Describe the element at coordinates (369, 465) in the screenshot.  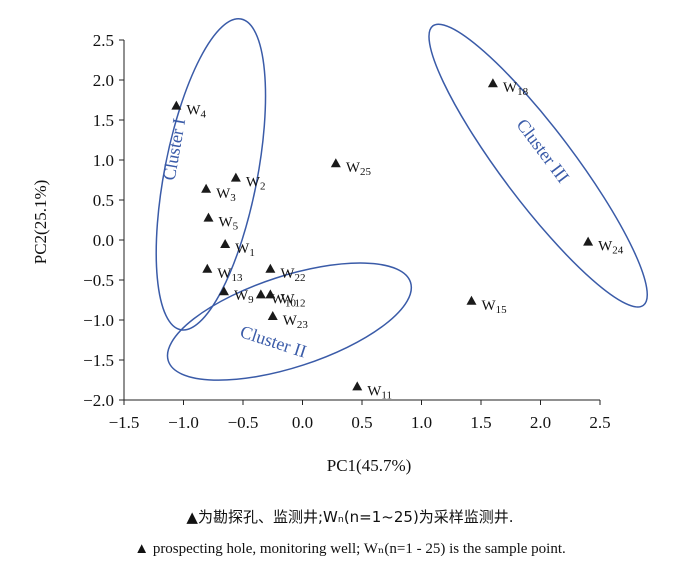
I see `x-axis-label: PC1(45.7%)` at that location.